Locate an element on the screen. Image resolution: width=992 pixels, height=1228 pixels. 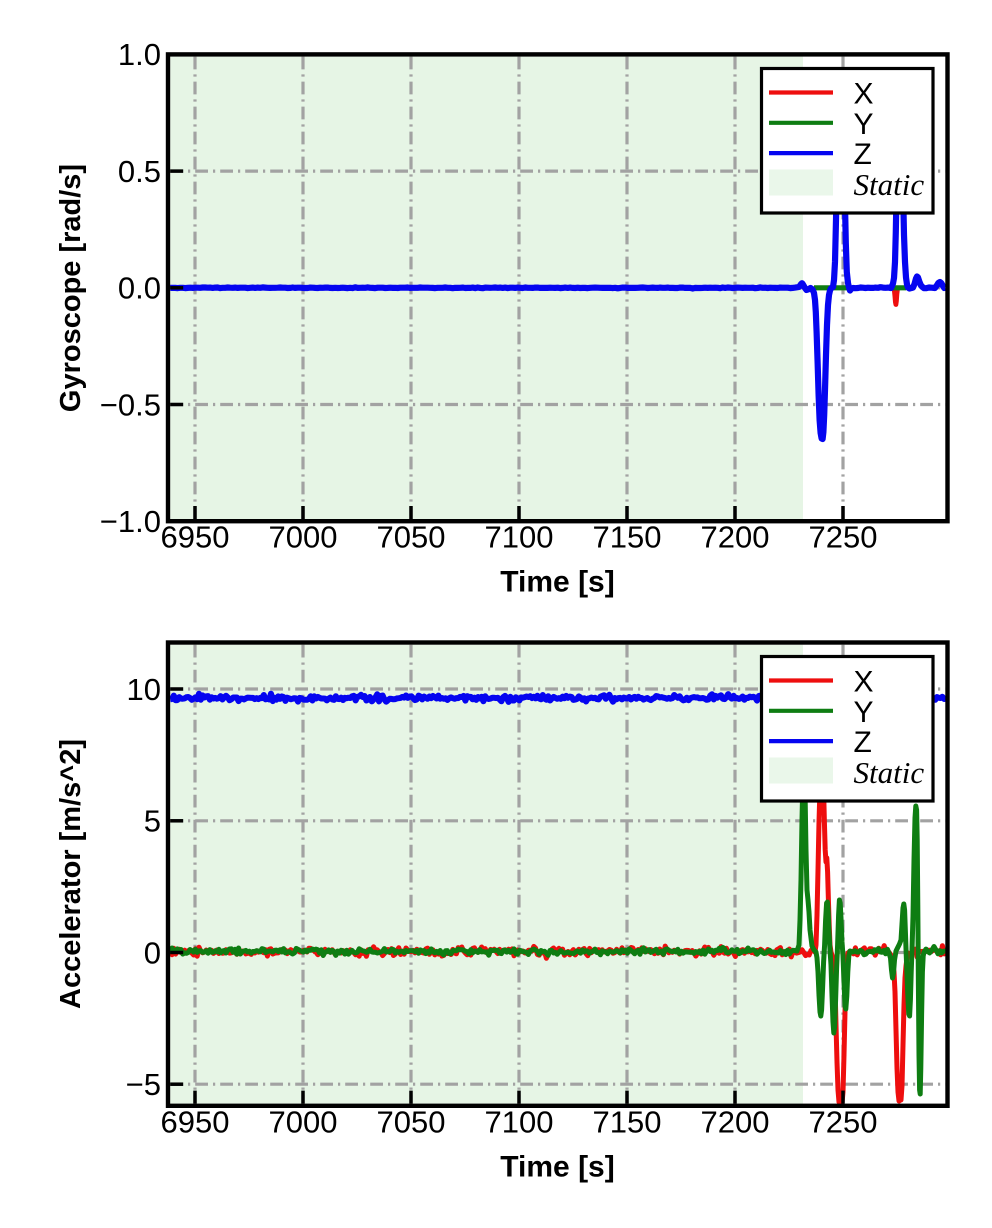
svg-text: 0 is located at coordinates (152, 952).